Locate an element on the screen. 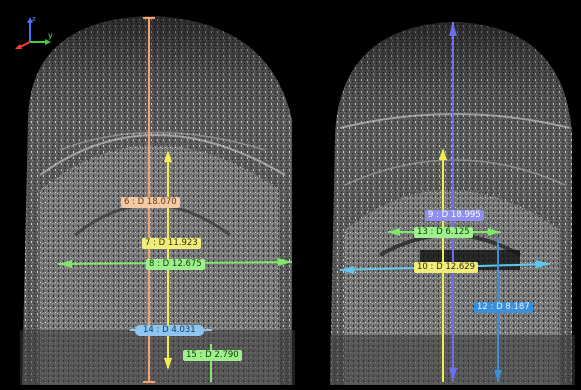  axis-triad-icon: z y is located at coordinates (34, 32).